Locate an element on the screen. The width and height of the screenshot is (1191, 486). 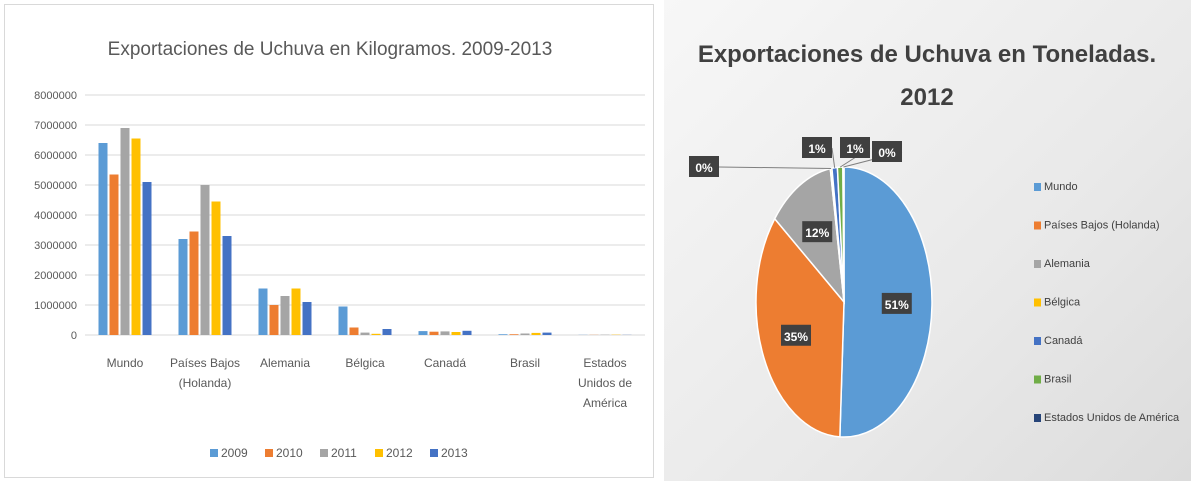
x-tick-label: Países Bajos is located at coordinates (205, 363).